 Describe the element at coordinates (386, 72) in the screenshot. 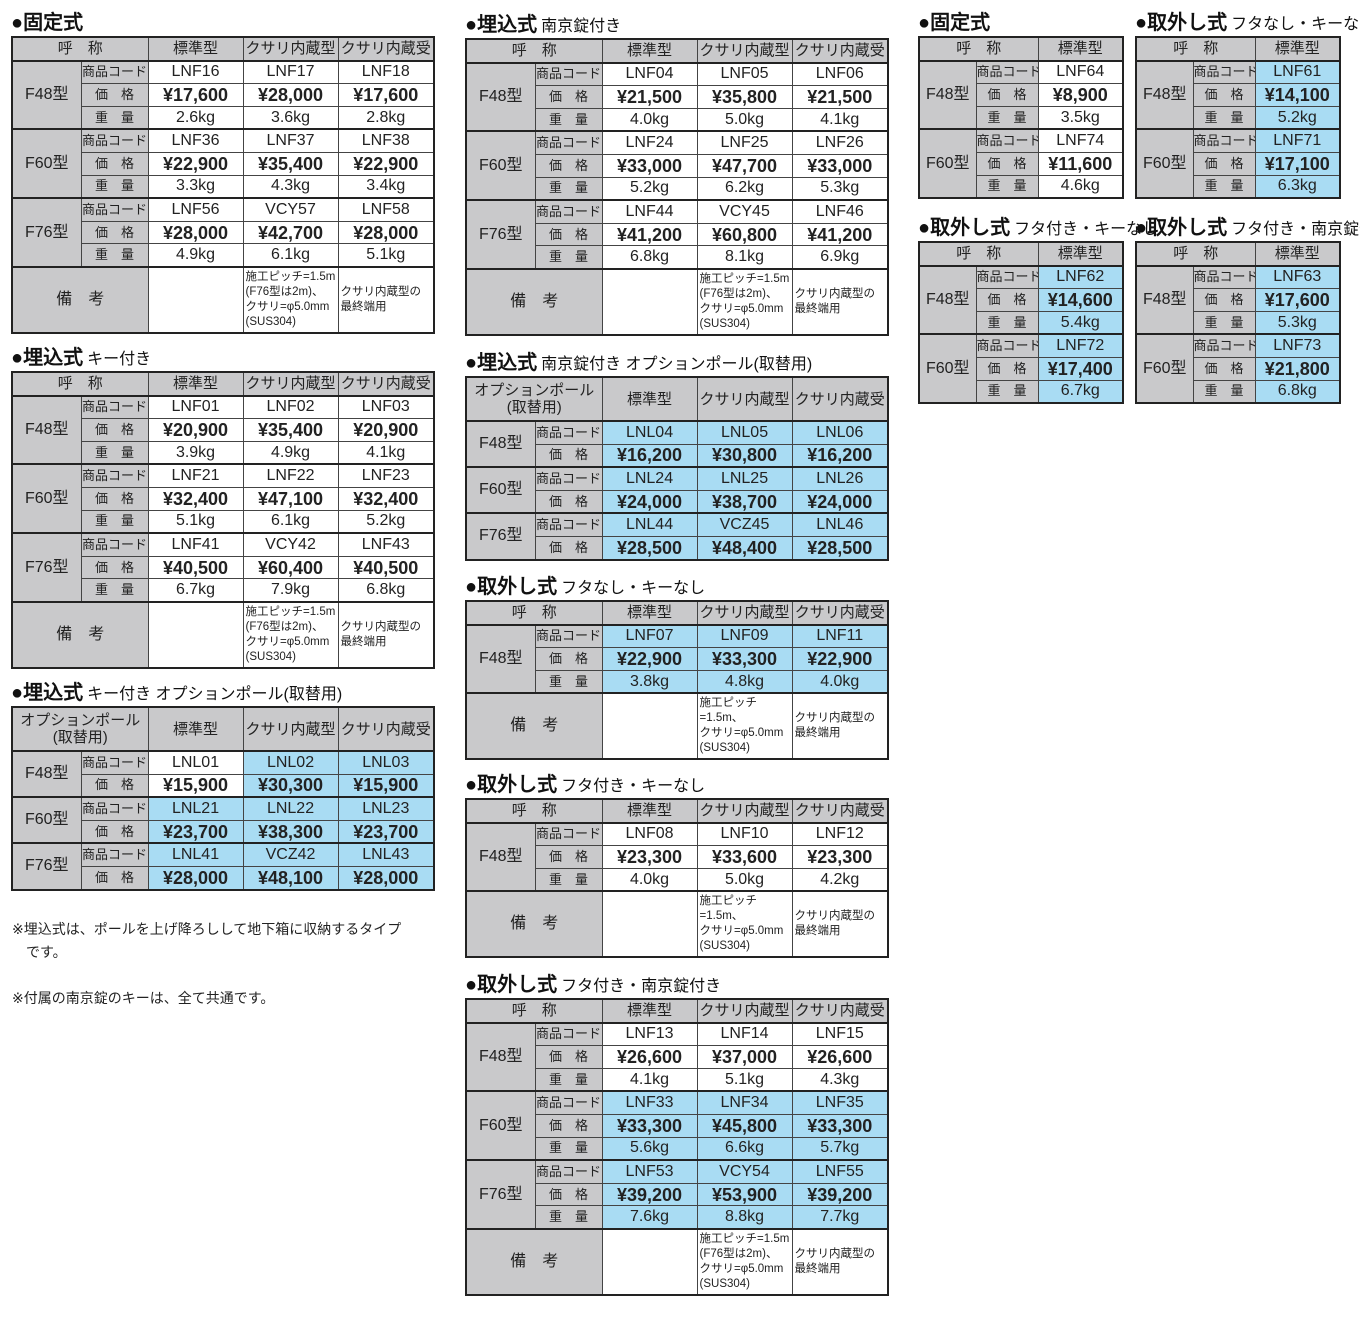

I see `product-code: LNF18` at that location.